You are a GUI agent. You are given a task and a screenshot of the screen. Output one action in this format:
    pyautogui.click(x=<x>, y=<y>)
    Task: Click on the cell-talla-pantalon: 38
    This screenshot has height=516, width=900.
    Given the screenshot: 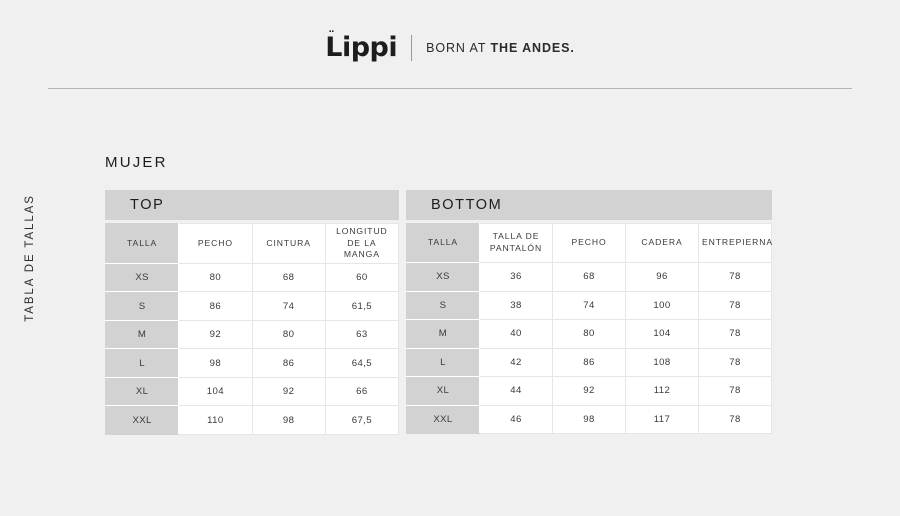 What is the action you would take?
    pyautogui.click(x=516, y=305)
    